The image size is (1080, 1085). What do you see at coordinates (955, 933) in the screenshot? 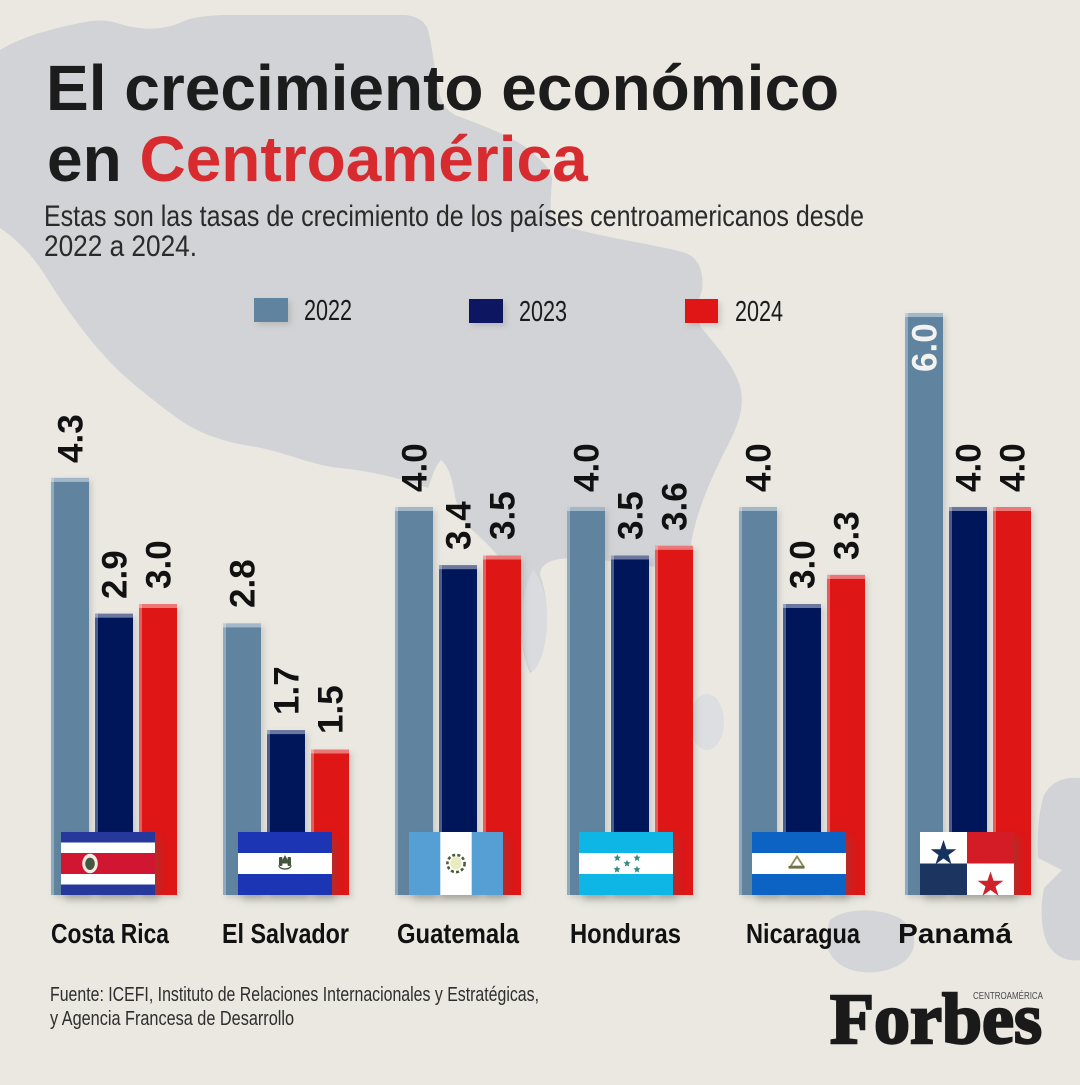
I see `svg-text: Panamá` at bounding box center [955, 933].